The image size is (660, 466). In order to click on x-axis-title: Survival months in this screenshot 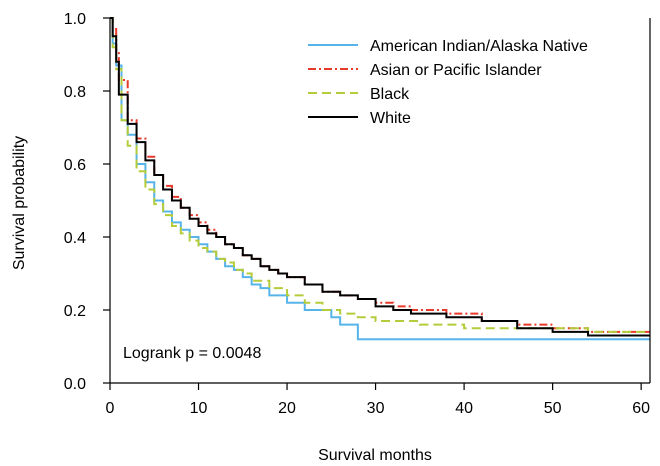, I will do `click(375, 455)`.